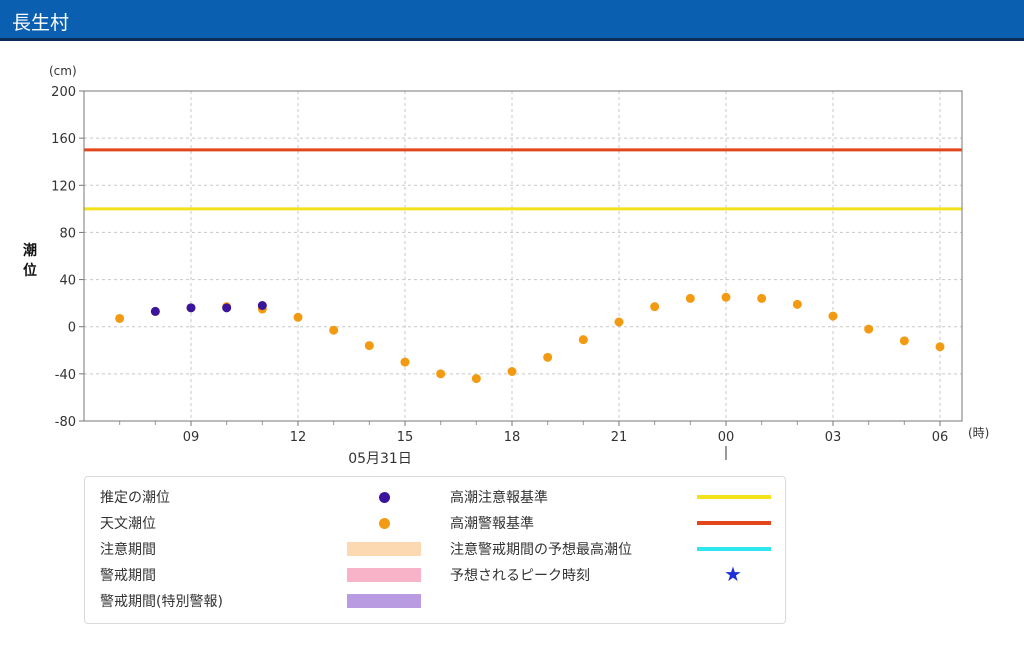 This screenshot has width=1024, height=645. Describe the element at coordinates (161, 602) in the screenshot. I see `legend-label: 警戒期間(特別警報)` at that location.